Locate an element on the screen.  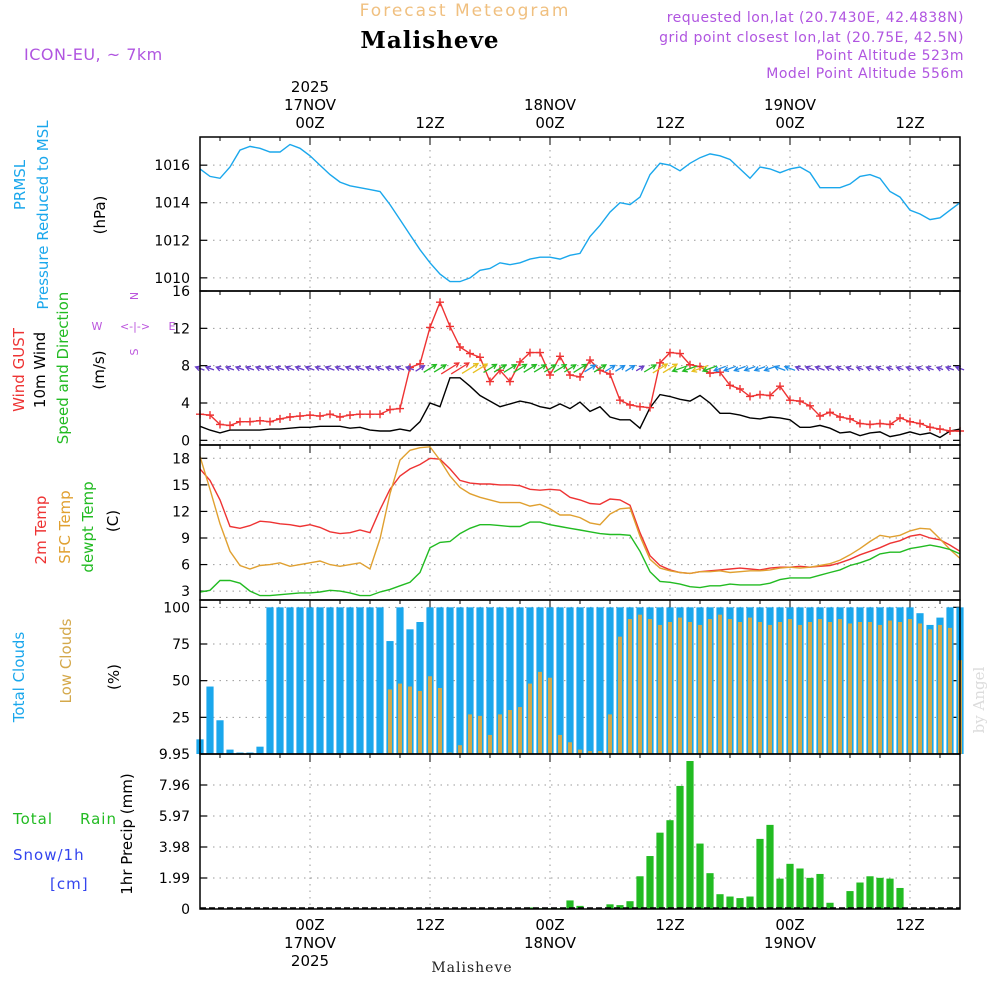
footer-location: Malisheve is located at coordinates (471, 968).